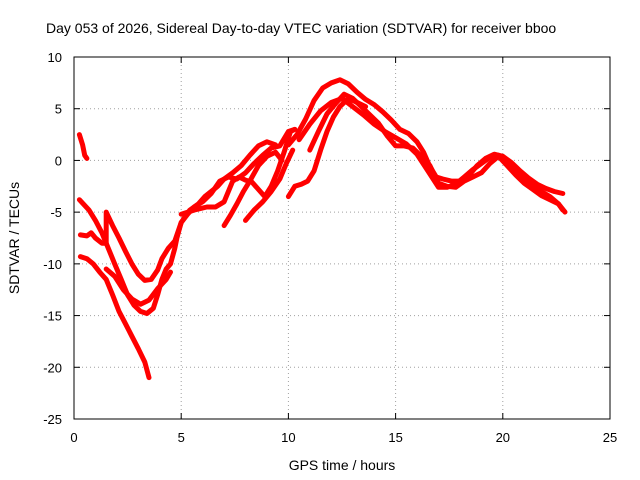 Image resolution: width=640 pixels, height=480 pixels. I want to click on x-axis-label: GPS time / hours, so click(342, 465).